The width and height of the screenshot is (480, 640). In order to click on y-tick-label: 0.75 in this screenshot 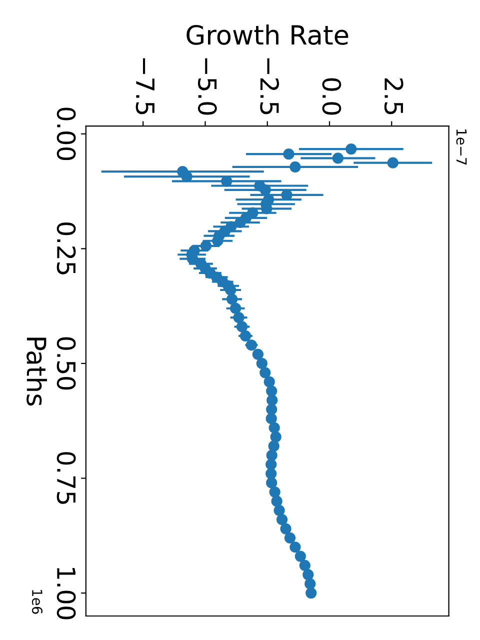, I will do `click(66, 478)`.